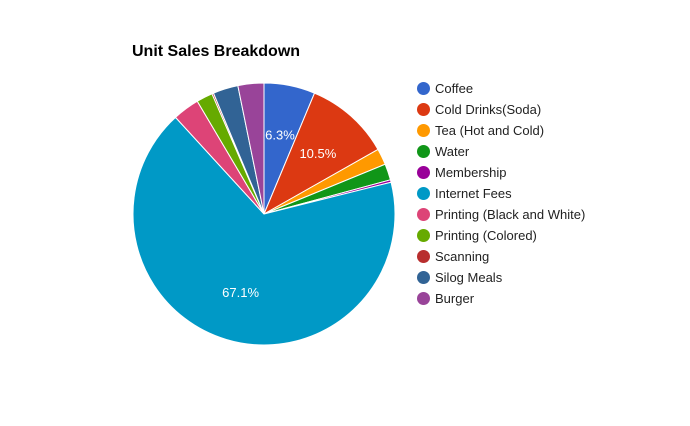  Describe the element at coordinates (510, 214) in the screenshot. I see `legend-label: Printing (Black and White)` at that location.